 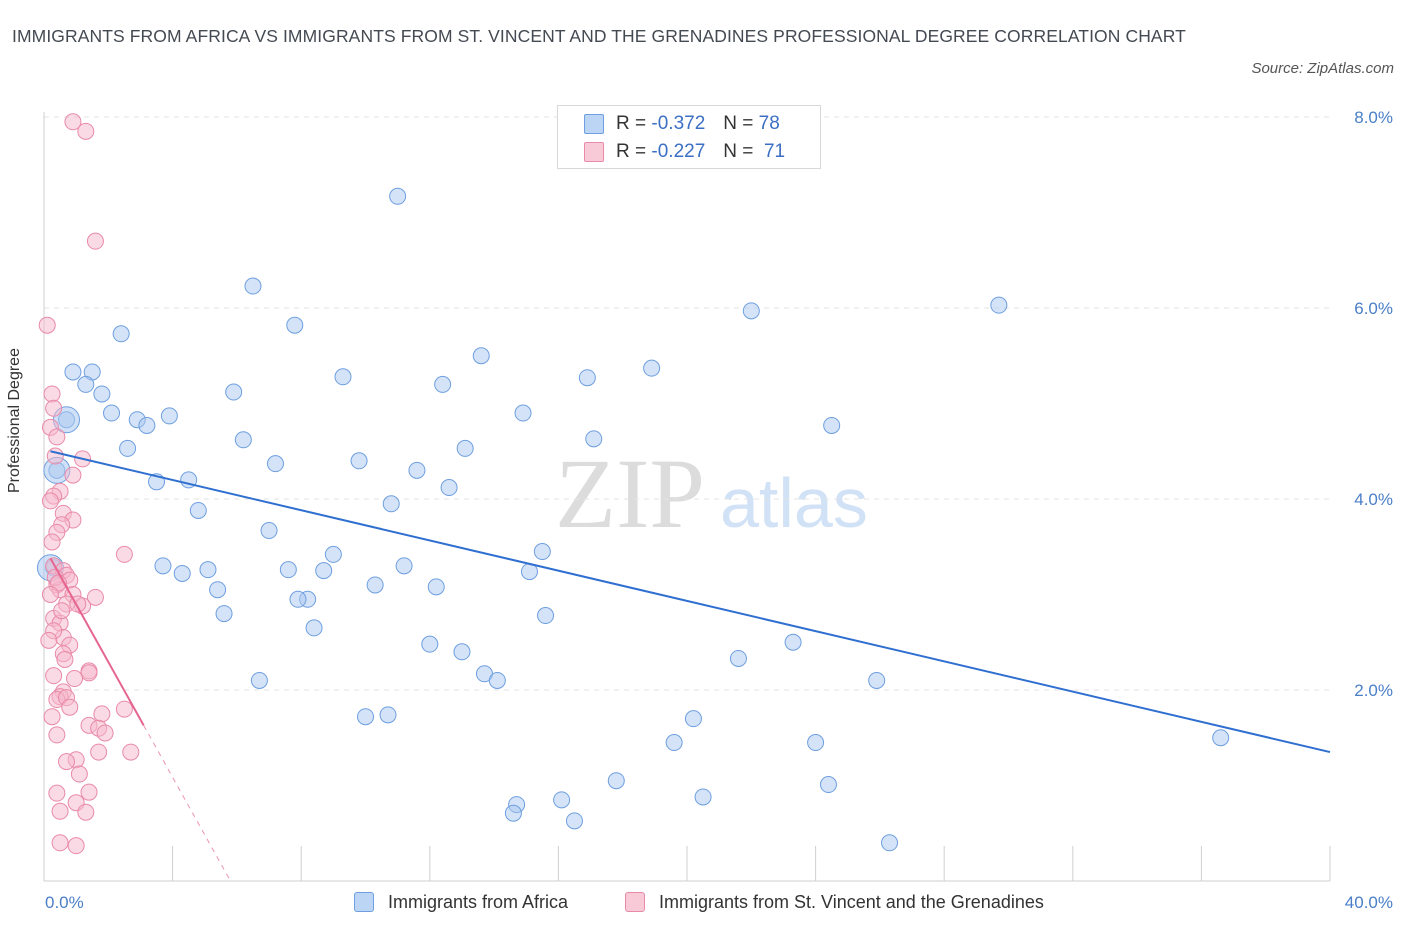 I want to click on stats-row-africa: R = -0.372 N = 78, so click(x=682, y=124).